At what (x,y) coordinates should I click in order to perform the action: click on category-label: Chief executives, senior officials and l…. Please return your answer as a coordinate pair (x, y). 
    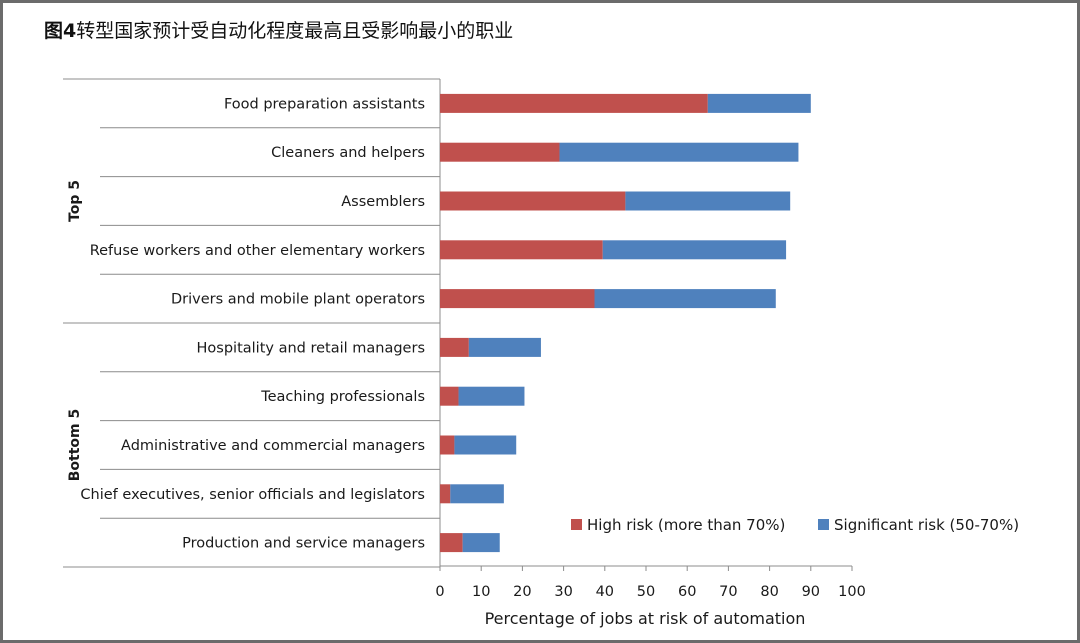
    Looking at the image, I should click on (252, 495).